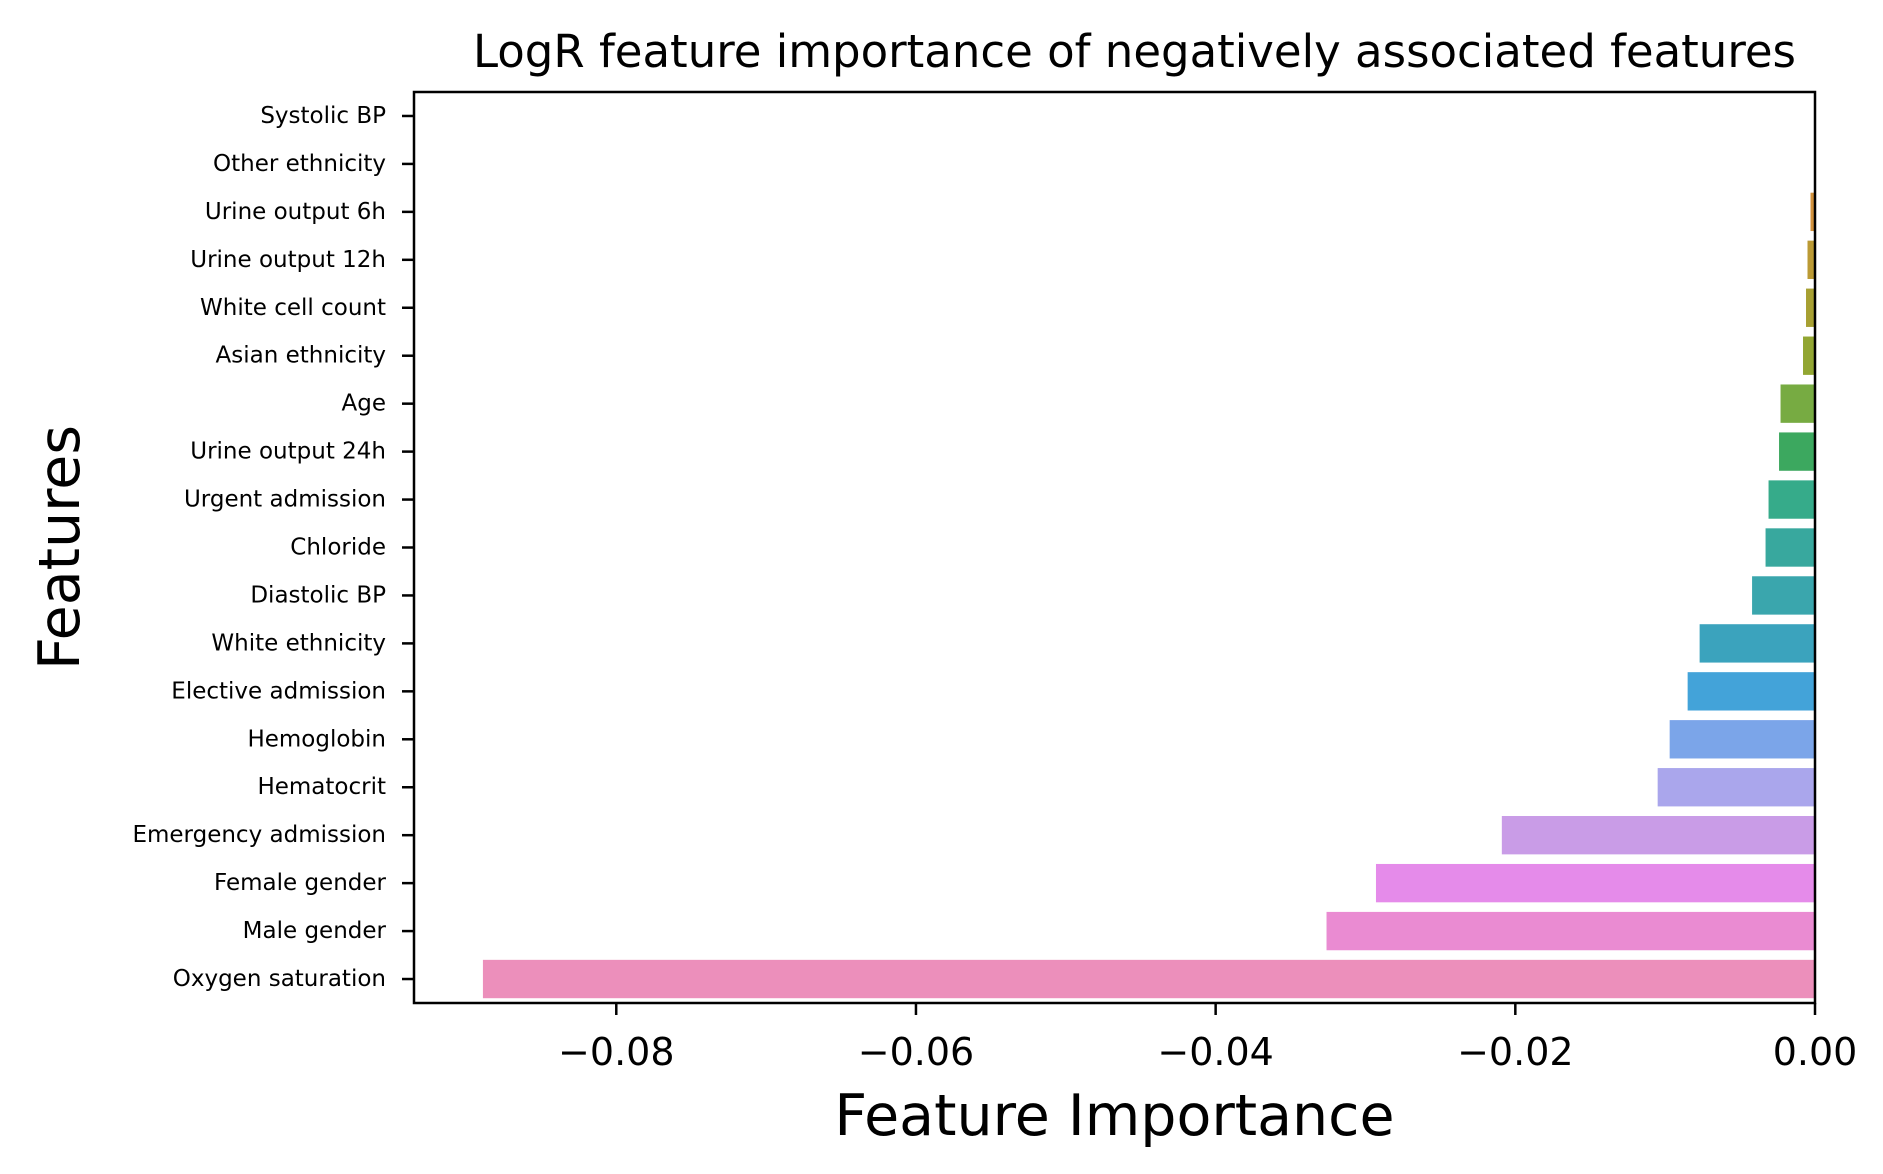 This screenshot has height=1174, width=1883. Describe the element at coordinates (288, 452) in the screenshot. I see `y-tick-label: Urine output 24h` at that location.